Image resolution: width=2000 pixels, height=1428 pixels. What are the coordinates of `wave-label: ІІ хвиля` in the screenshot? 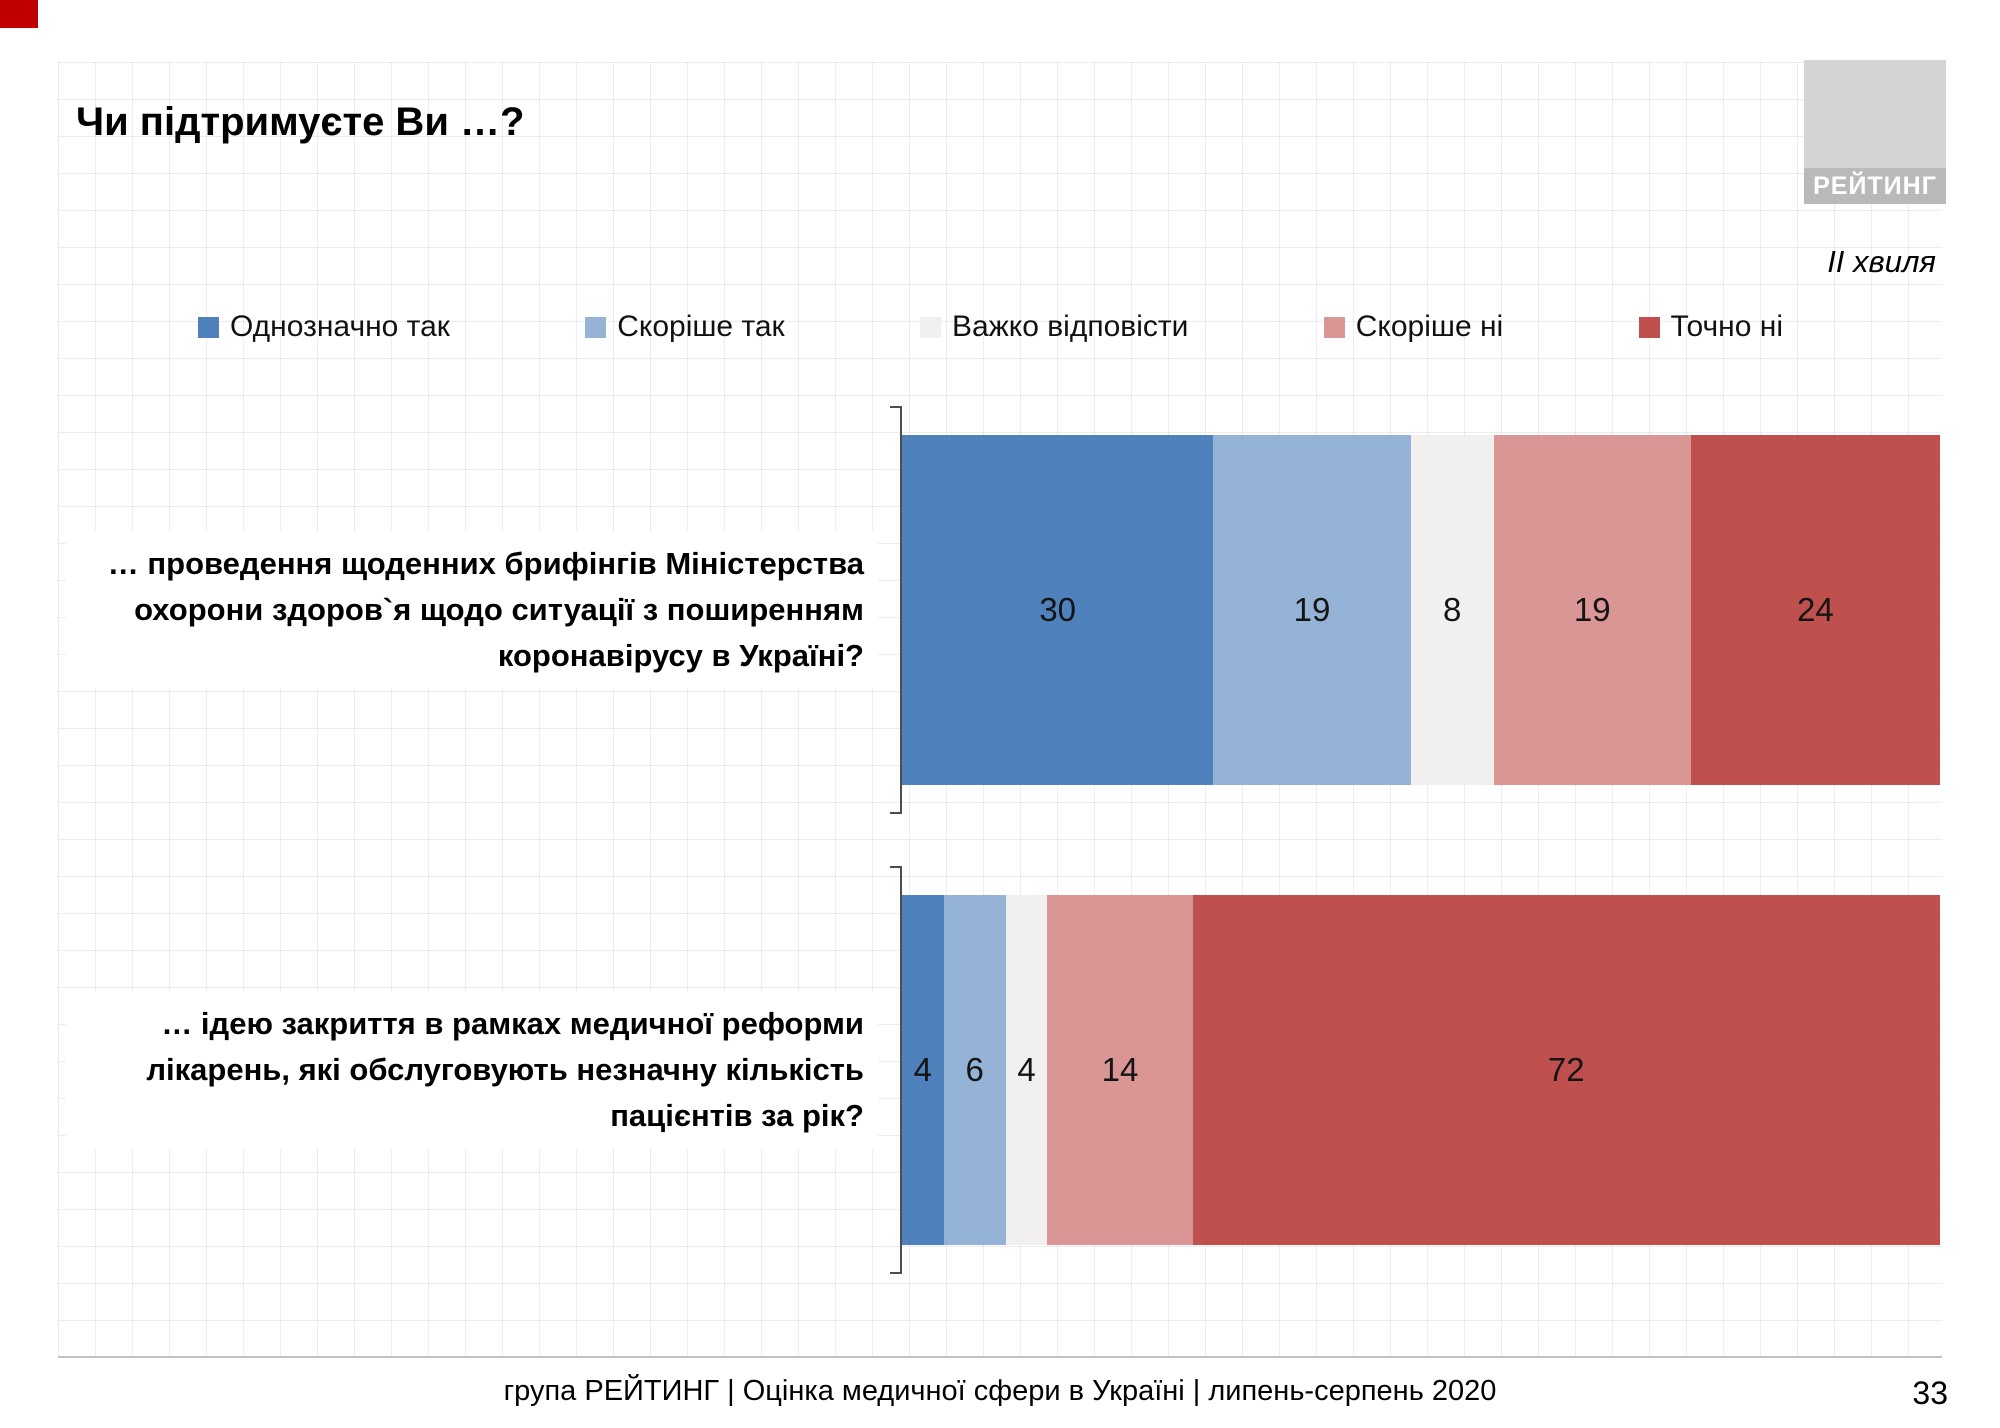 It's located at (1881, 261).